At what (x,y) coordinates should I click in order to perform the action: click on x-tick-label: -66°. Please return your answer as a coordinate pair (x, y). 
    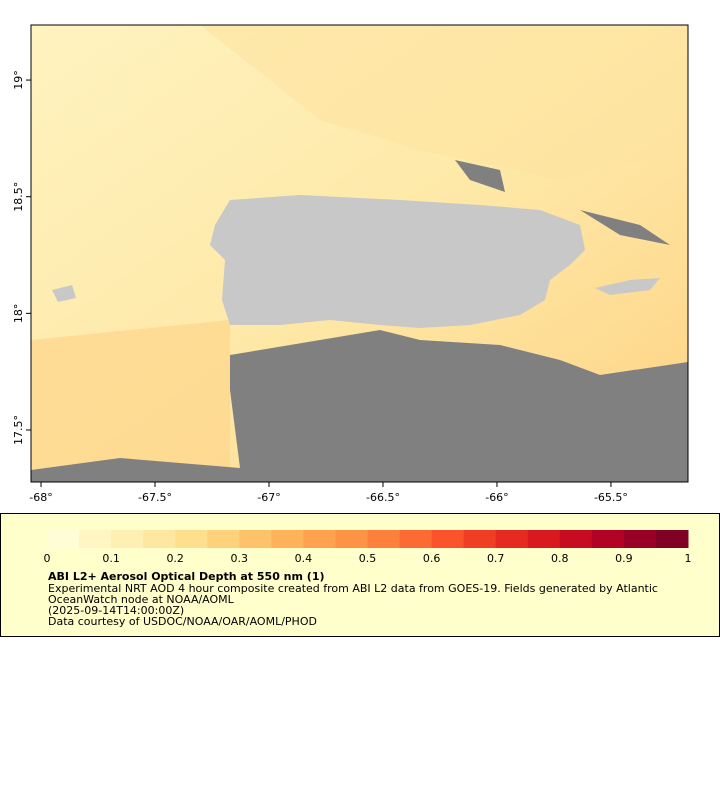
    Looking at the image, I should click on (496, 497).